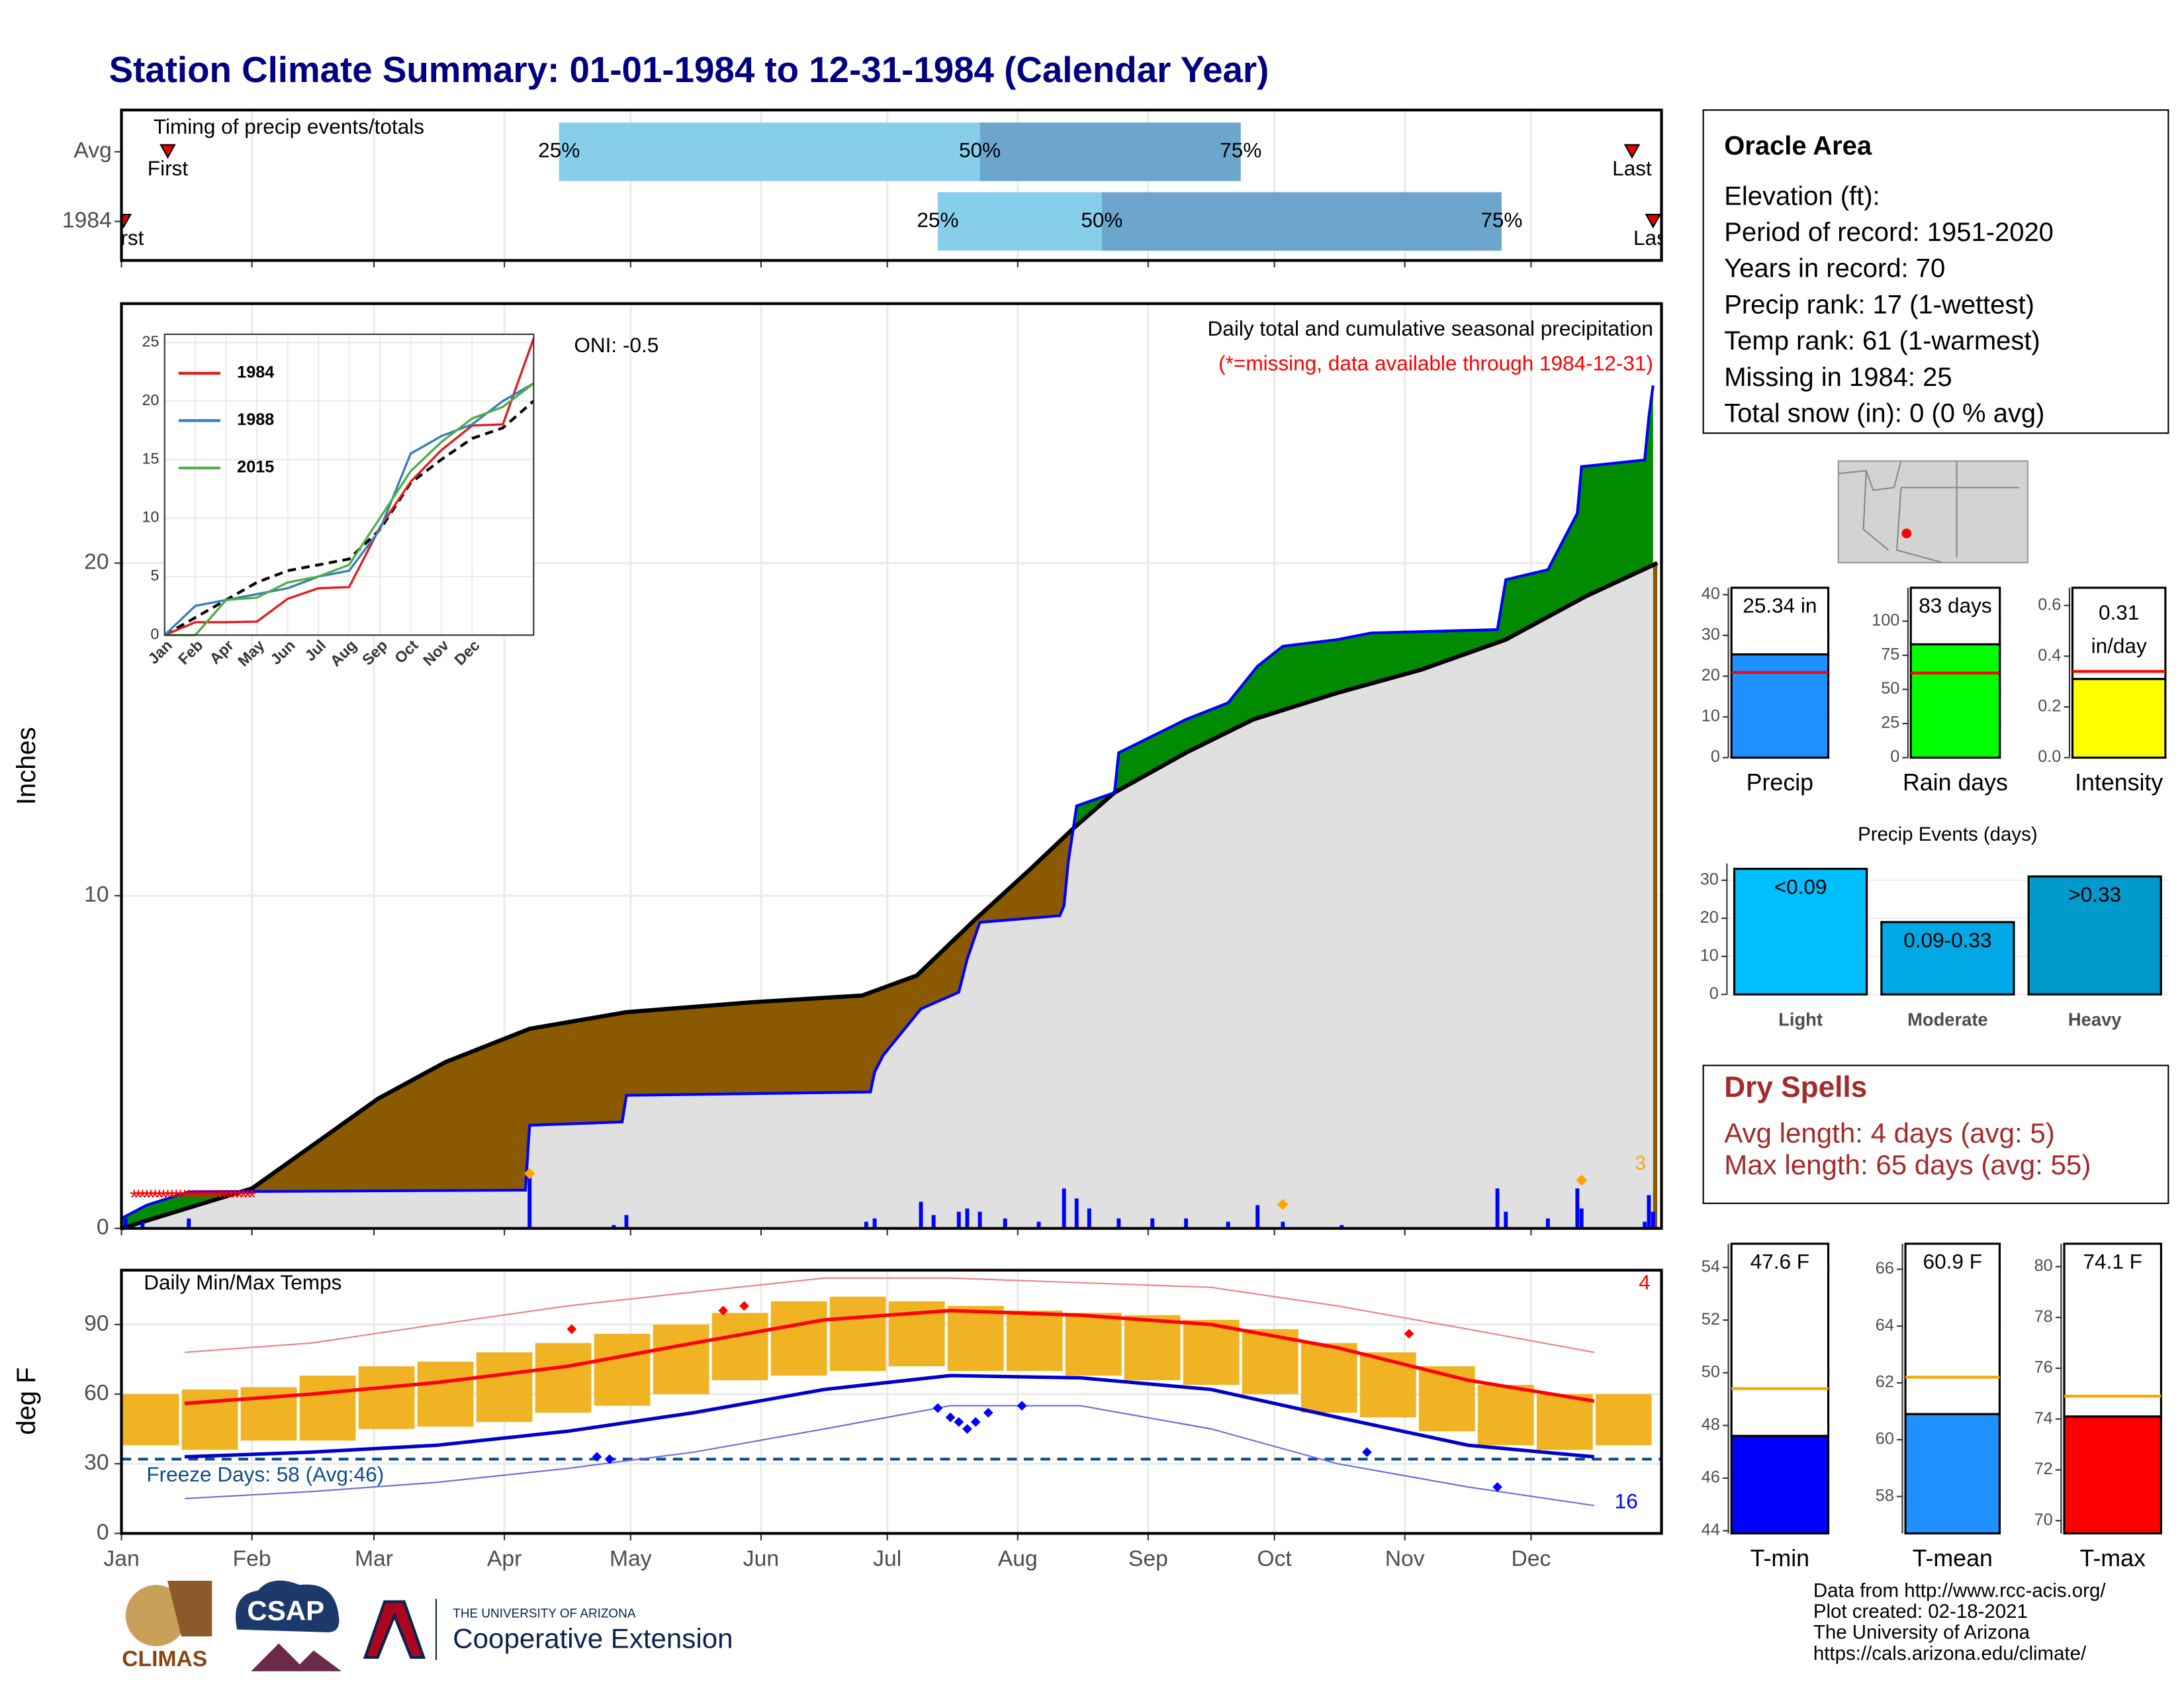  I want to click on y-tick-label: 52, so click(1711, 1319).